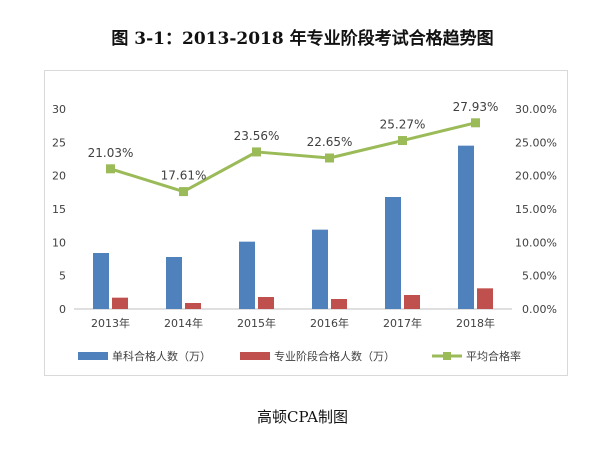  What do you see at coordinates (393, 253) in the screenshot?
I see `bar-single-subject-2017年` at bounding box center [393, 253].